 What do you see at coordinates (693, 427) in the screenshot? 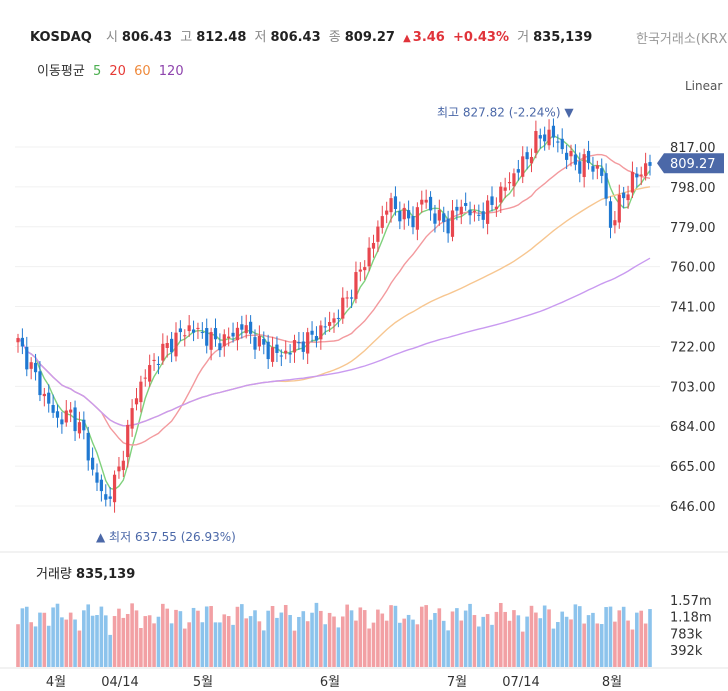
I see `price-tick-label: 684.00` at bounding box center [693, 427].